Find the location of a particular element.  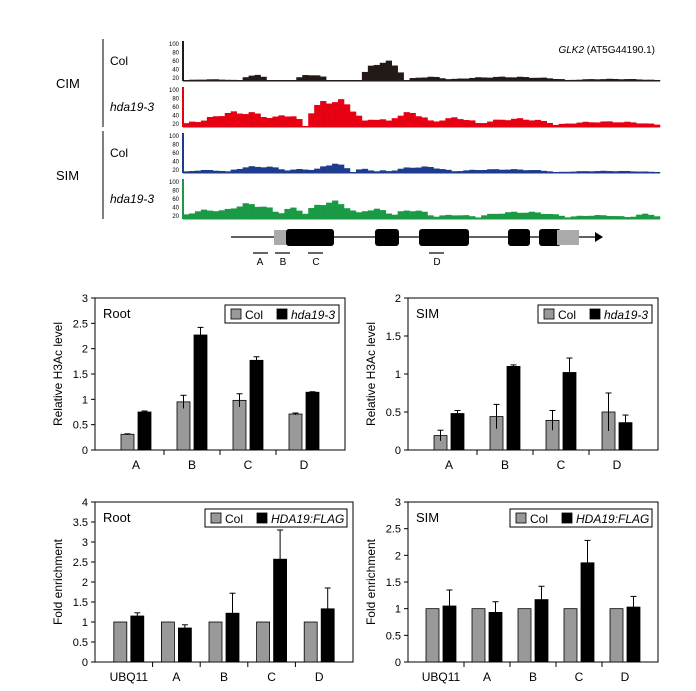

chart3-ytick-label: 2.5 is located at coordinates (80, 563).